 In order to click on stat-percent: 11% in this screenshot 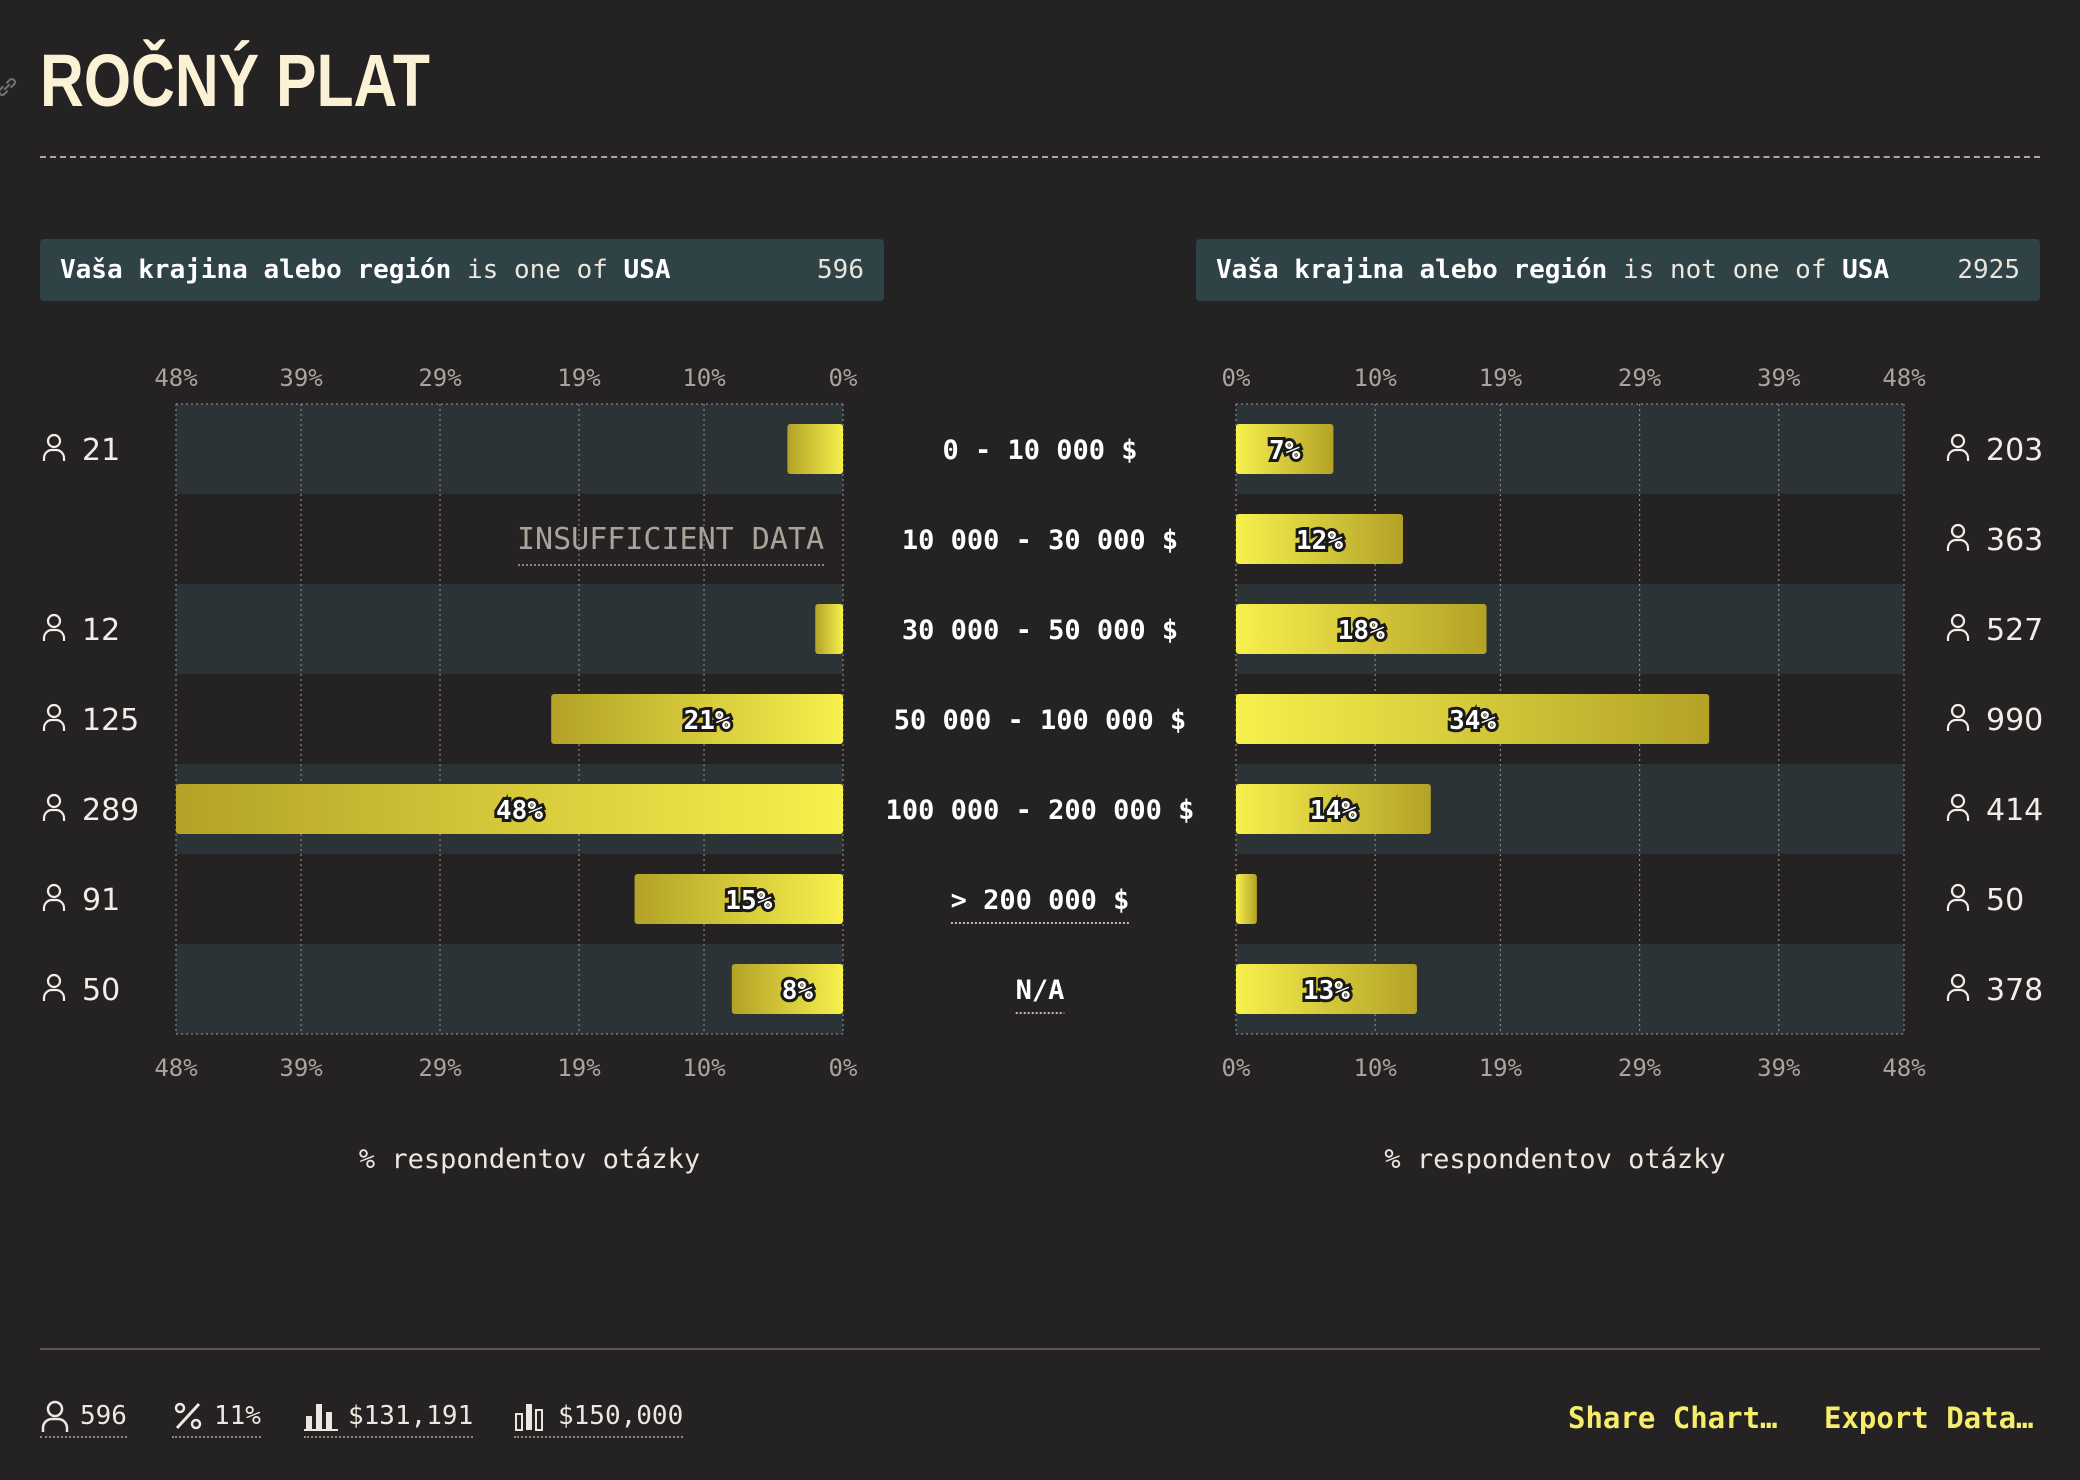, I will do `click(216, 1417)`.